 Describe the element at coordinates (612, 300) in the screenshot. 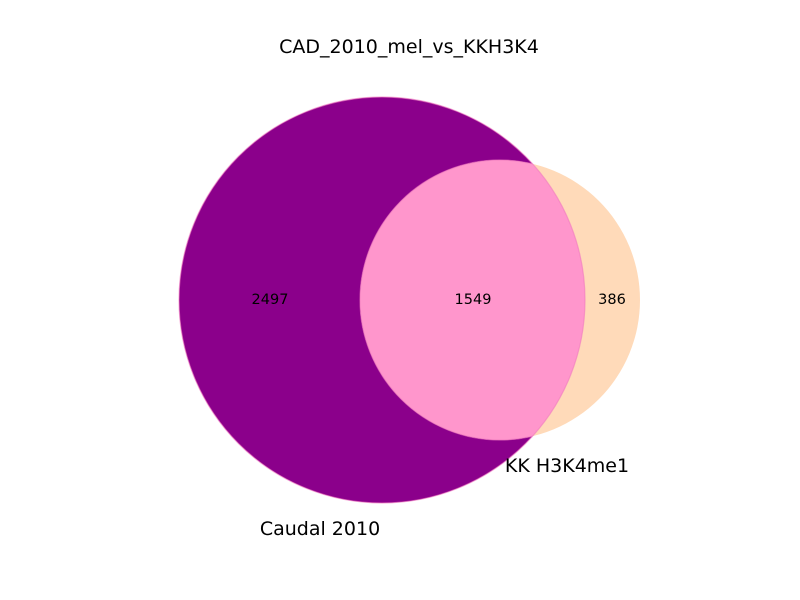

I see `count-only-b: 386` at that location.